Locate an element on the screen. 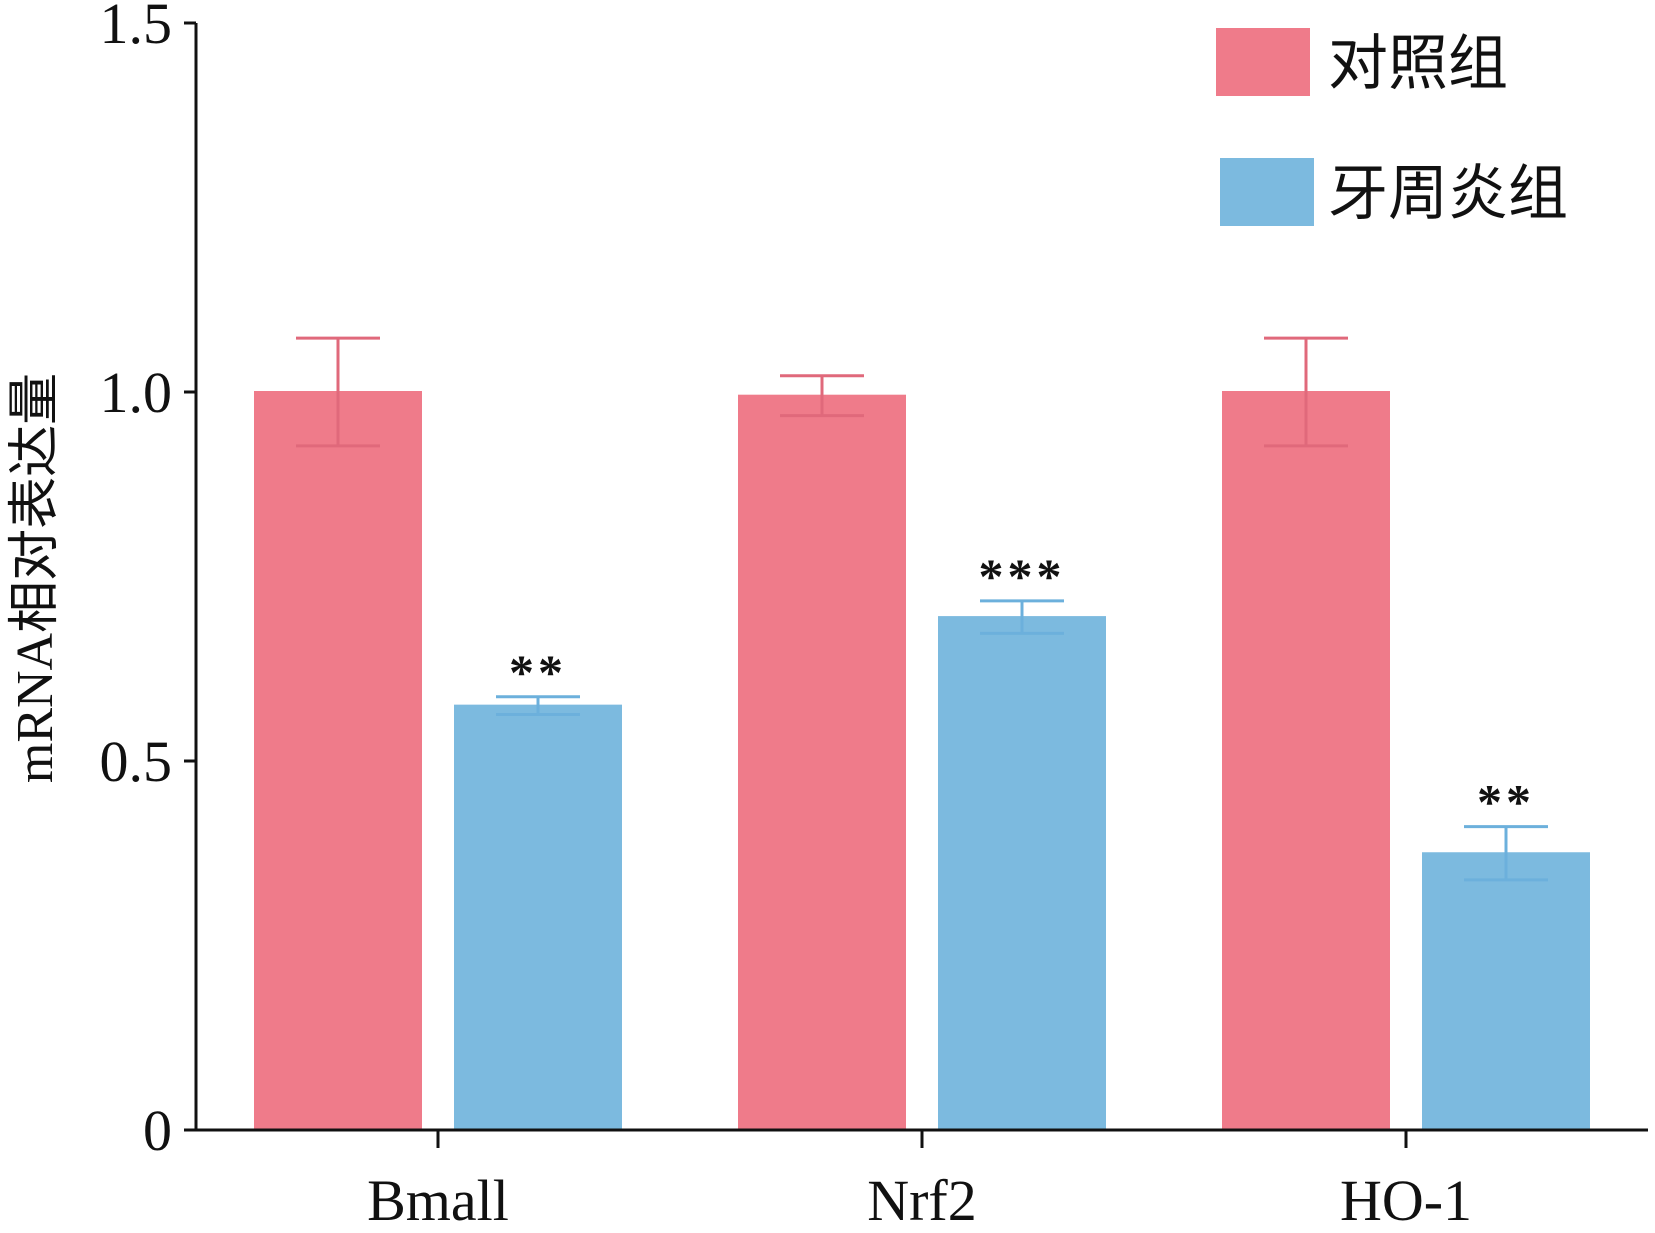 The image size is (1655, 1233). y-axis-title: mRNA相对表达量 is located at coordinates (35, 578).